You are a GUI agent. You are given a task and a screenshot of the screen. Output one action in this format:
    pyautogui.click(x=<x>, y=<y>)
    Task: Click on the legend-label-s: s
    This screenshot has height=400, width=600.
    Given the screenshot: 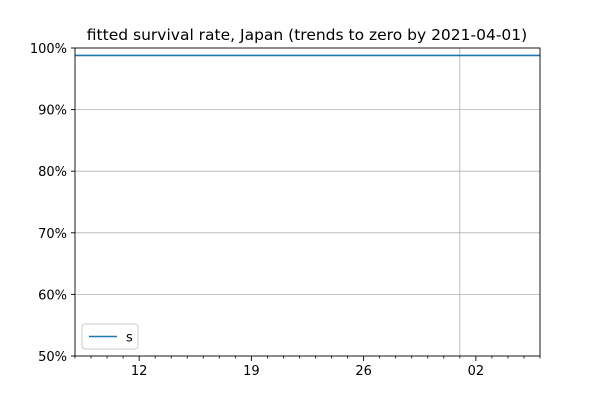 What is the action you would take?
    pyautogui.click(x=129, y=338)
    